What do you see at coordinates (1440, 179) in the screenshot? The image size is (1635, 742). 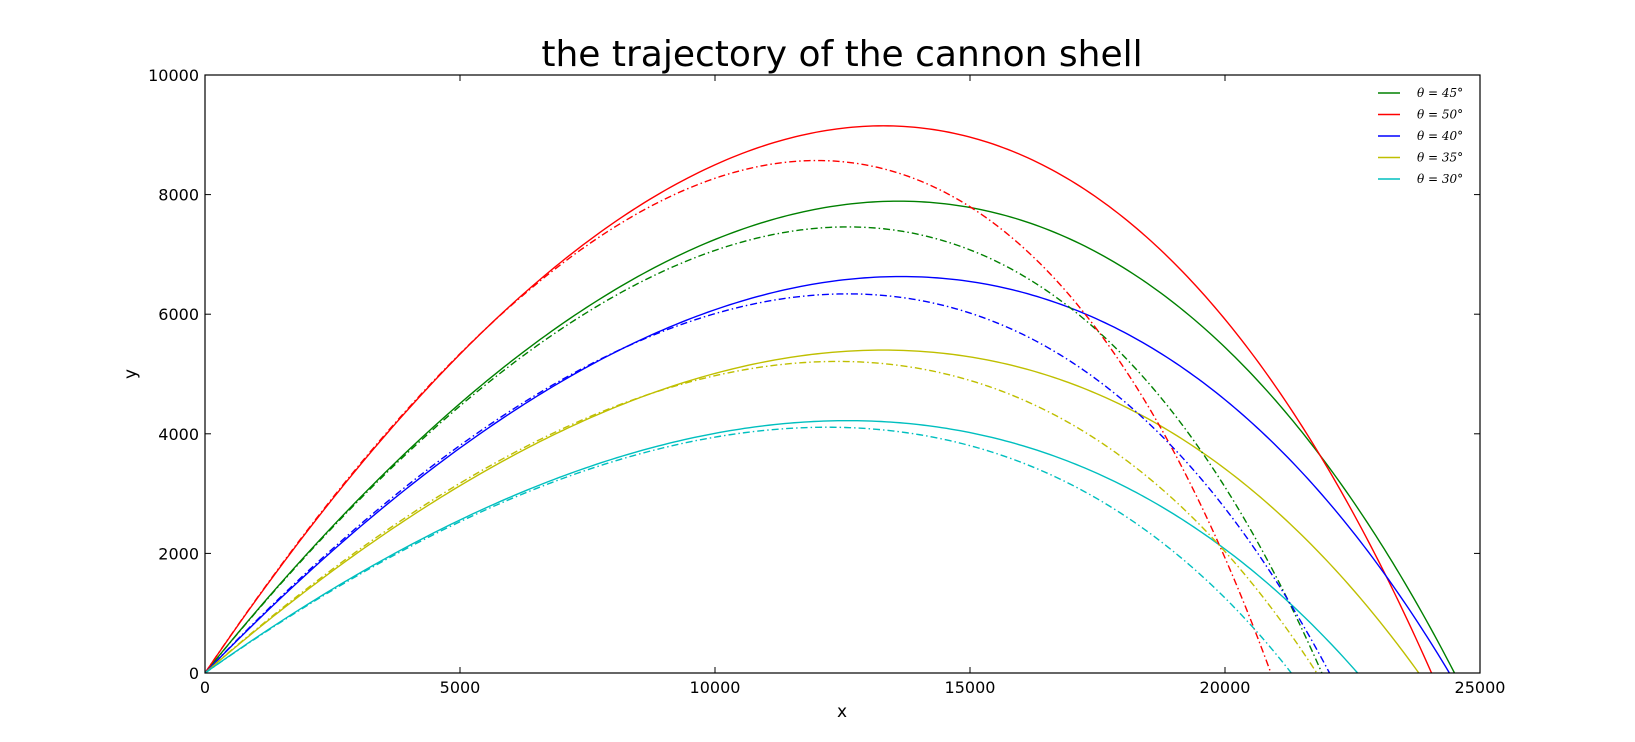 I see `legend-entry-label: θ = 30°` at bounding box center [1440, 179].